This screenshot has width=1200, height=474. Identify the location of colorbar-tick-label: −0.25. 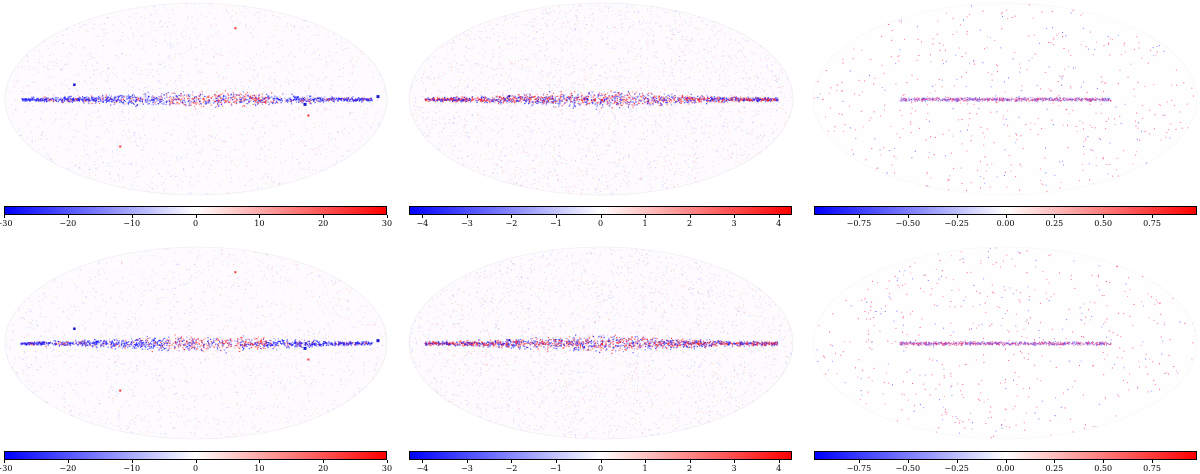
(956, 223).